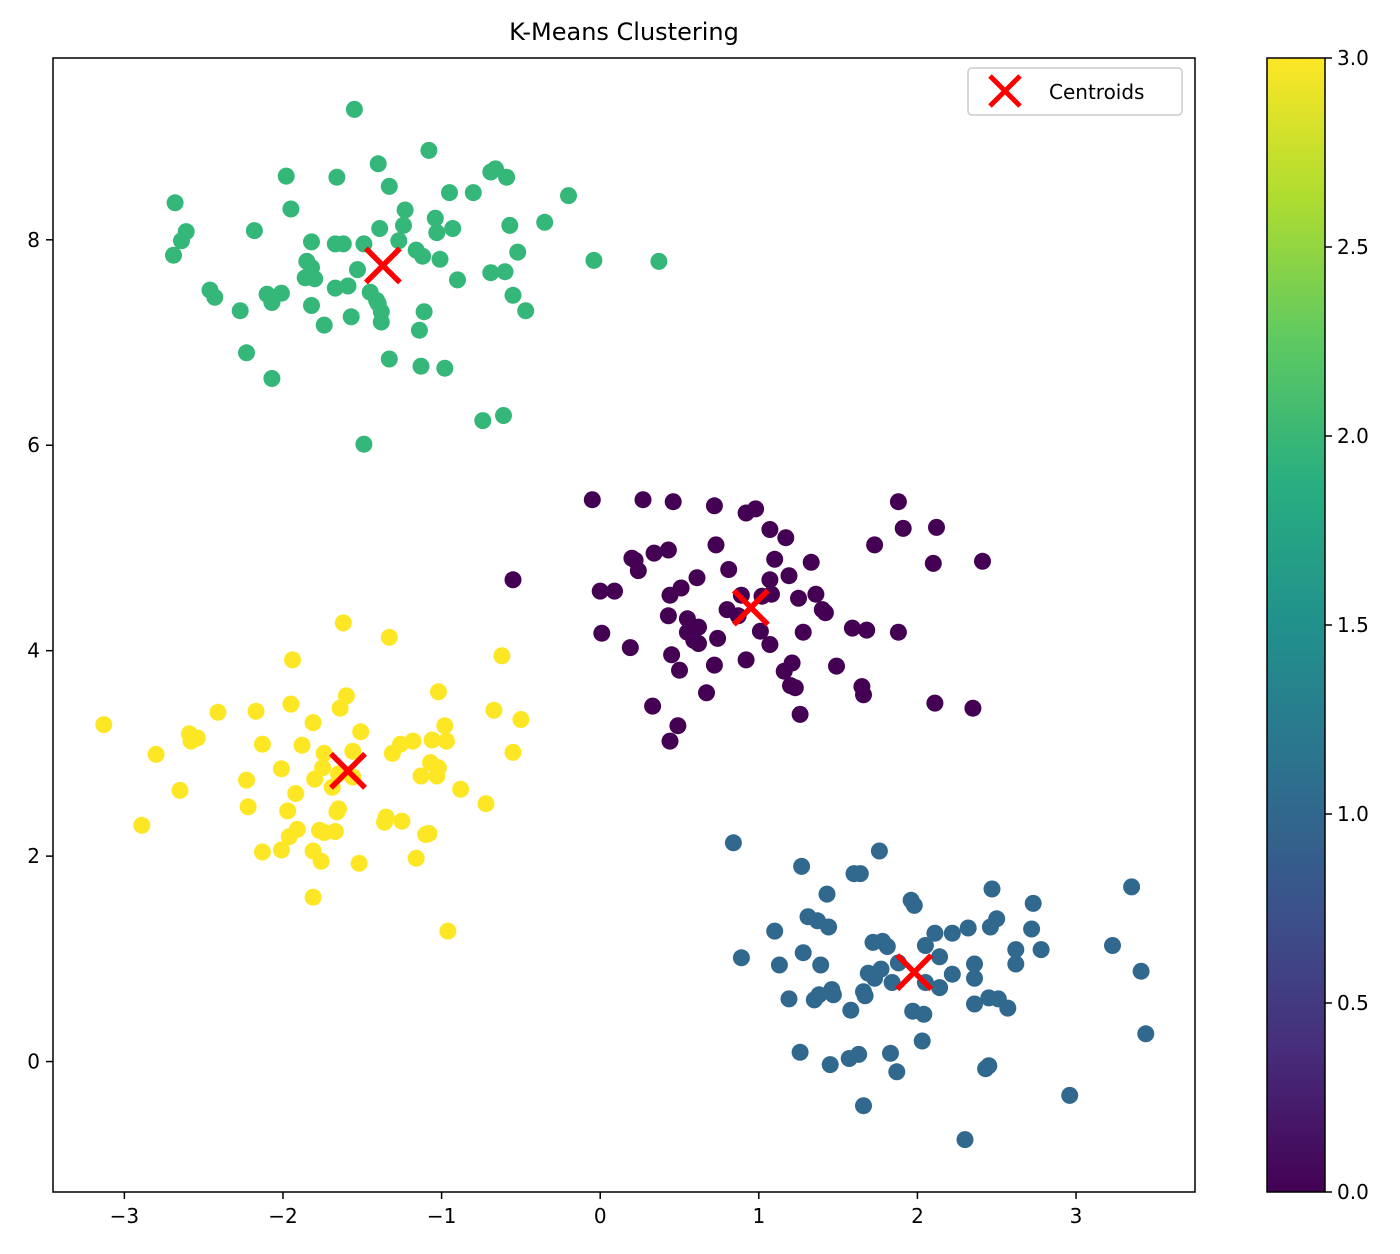 The width and height of the screenshot is (1400, 1254). Describe the element at coordinates (441, 1216) in the screenshot. I see `x-tick-label: −1` at that location.